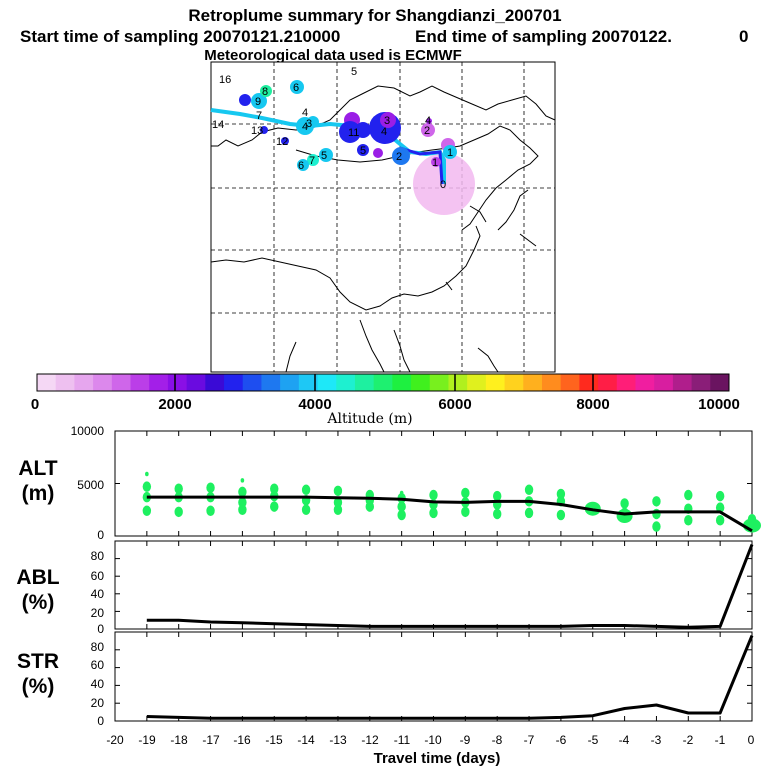 The height and width of the screenshot is (768, 768). I want to click on map-label: 14, so click(218, 125).